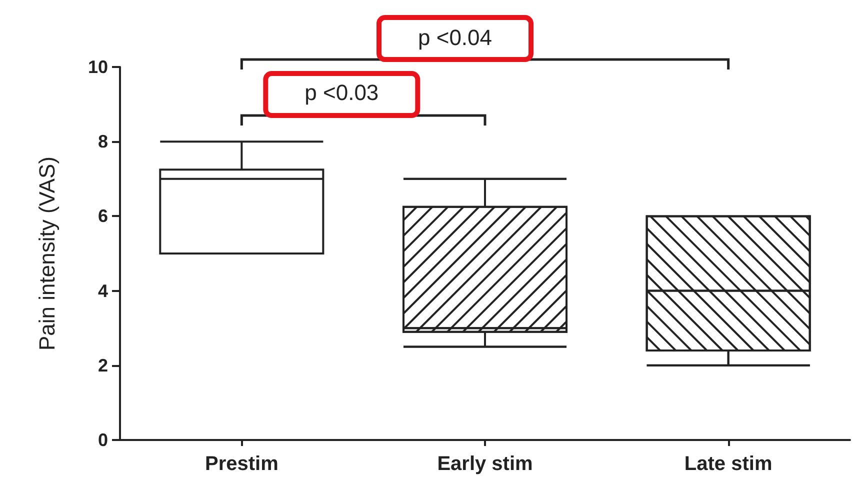 This screenshot has width=862, height=489. Describe the element at coordinates (455, 37) in the screenshot. I see `text: p <0.04` at that location.